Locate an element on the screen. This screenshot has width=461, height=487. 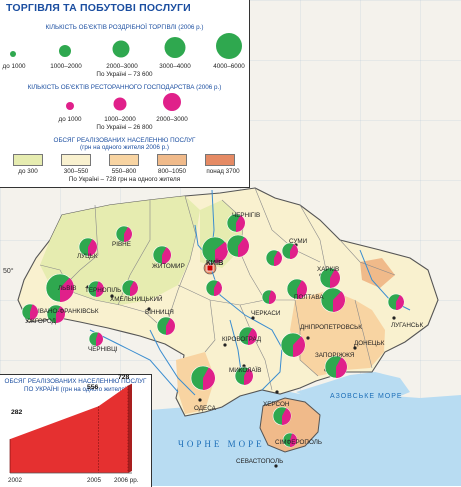
city-label: РІВНЕ is located at coordinates (121, 244).